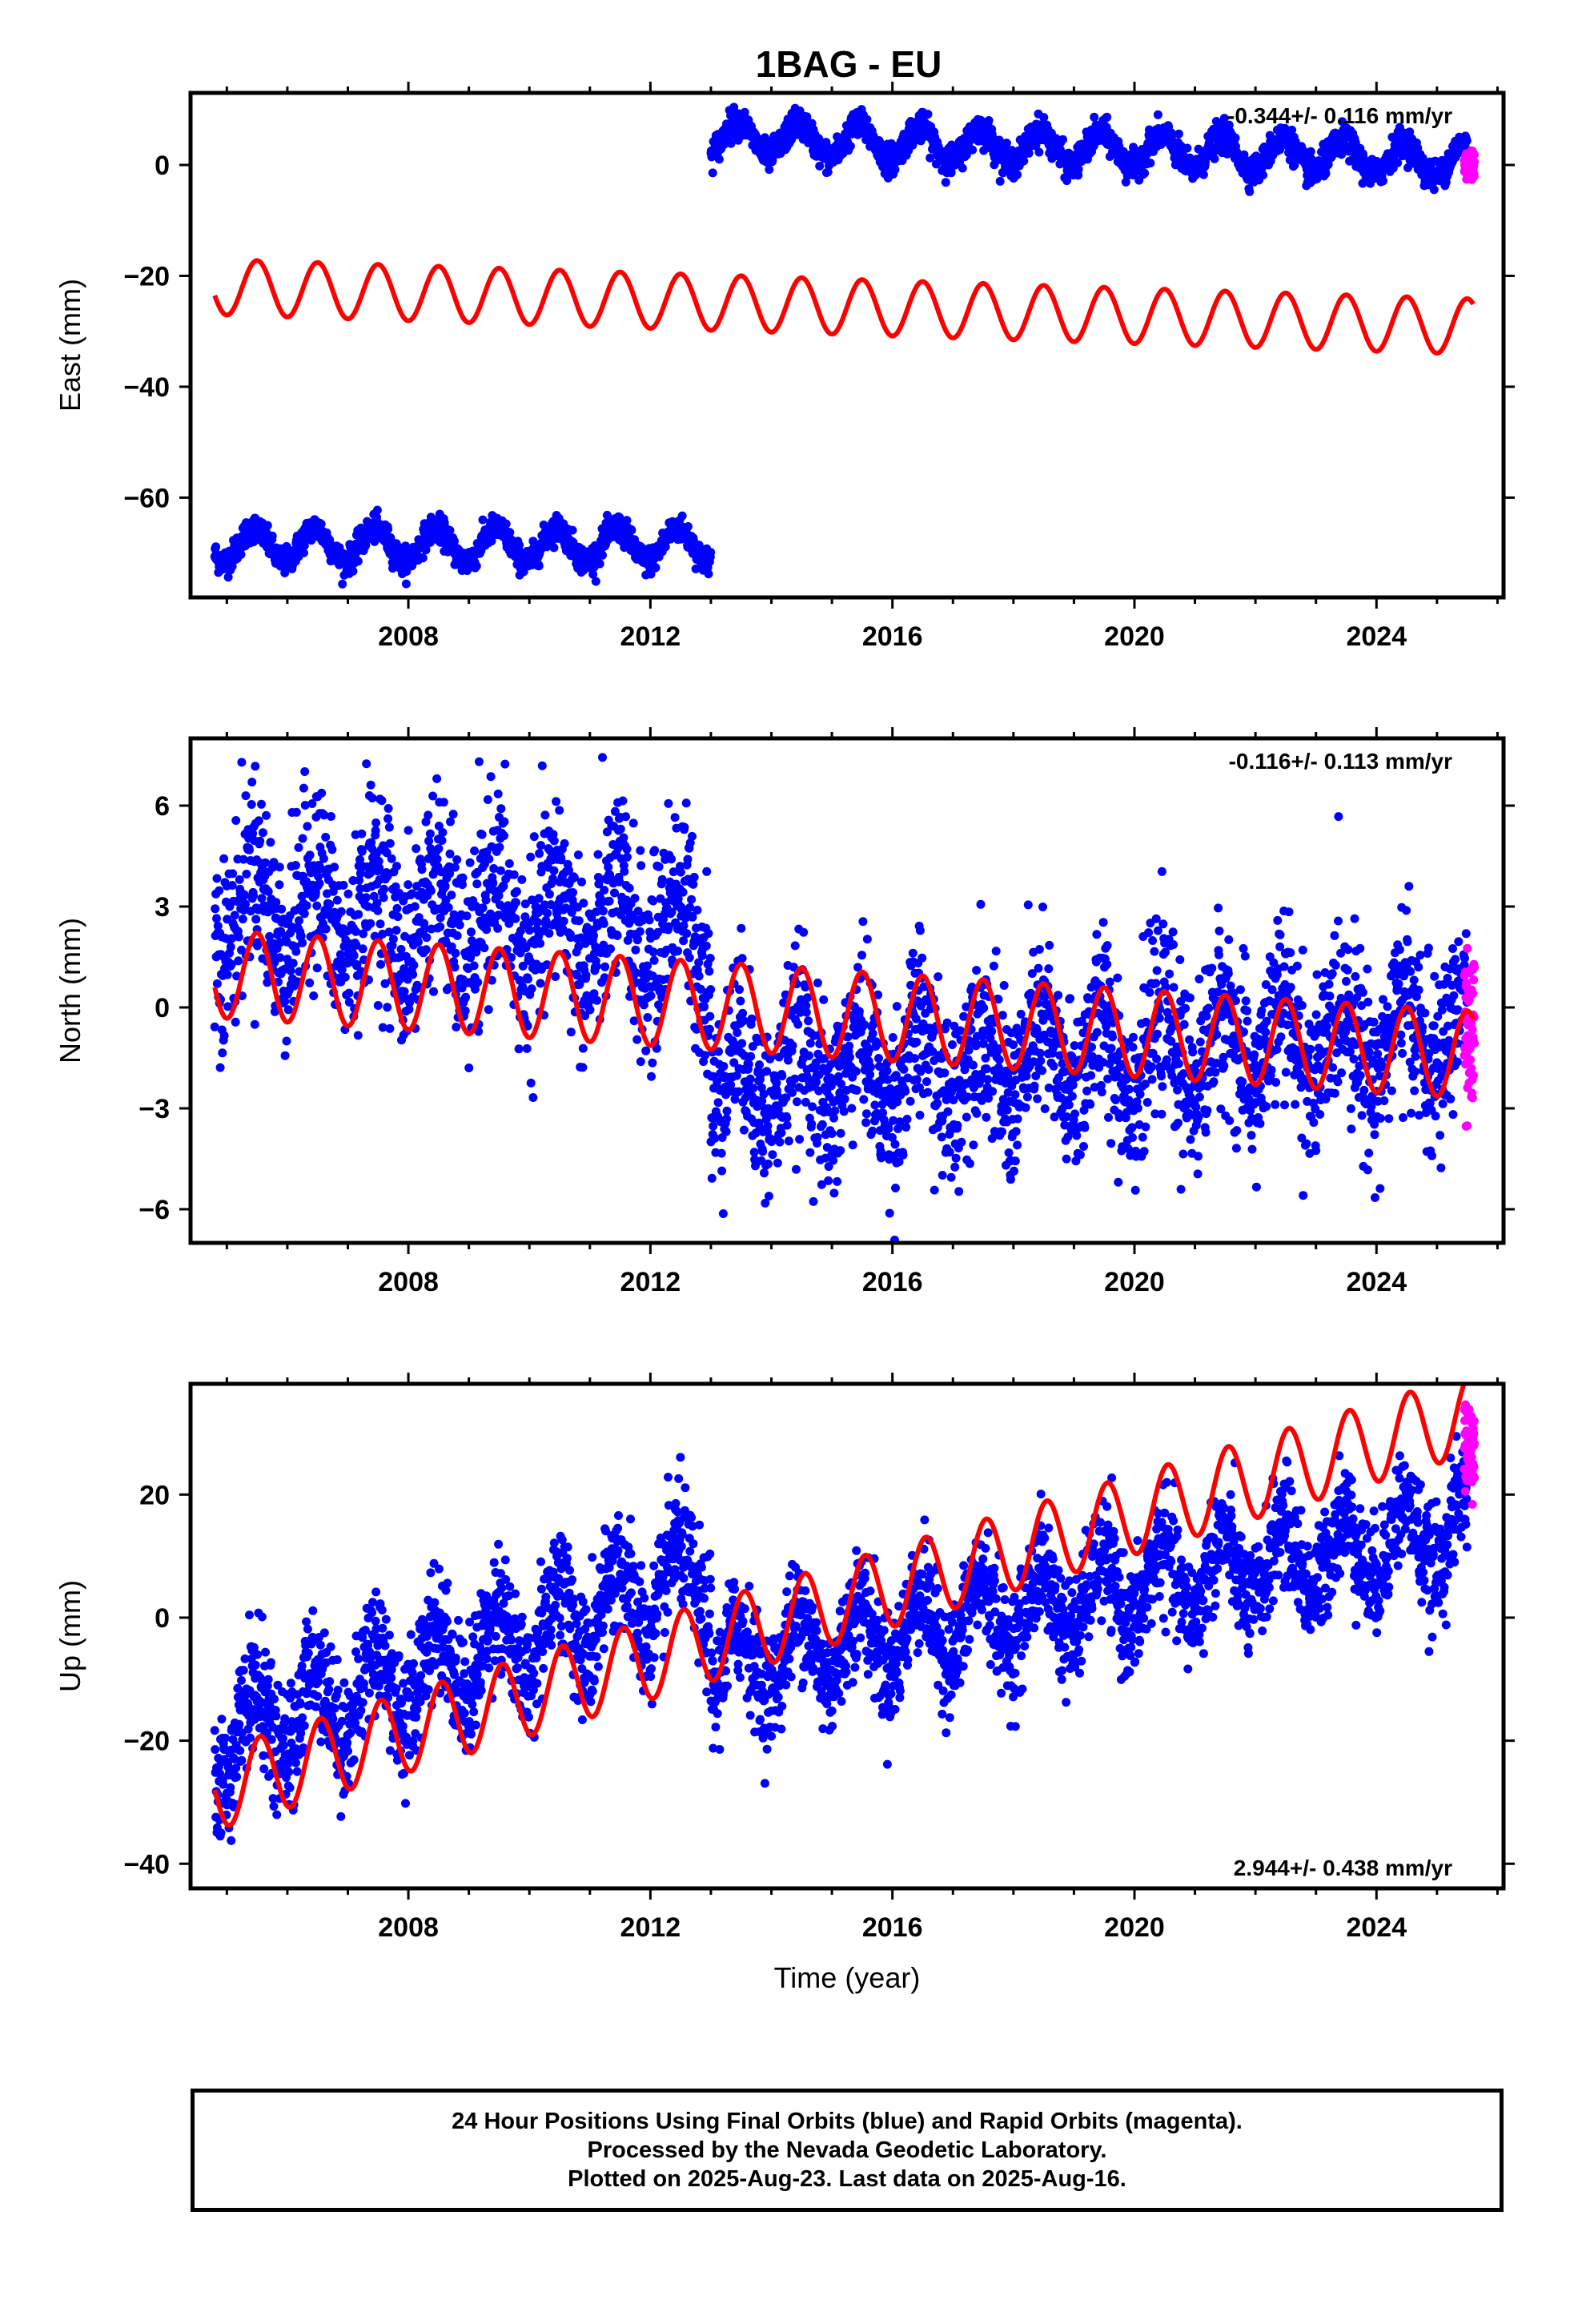 The height and width of the screenshot is (2324, 1582). What do you see at coordinates (409, 636) in the screenshot?
I see `x-tick-label: 2008` at bounding box center [409, 636].